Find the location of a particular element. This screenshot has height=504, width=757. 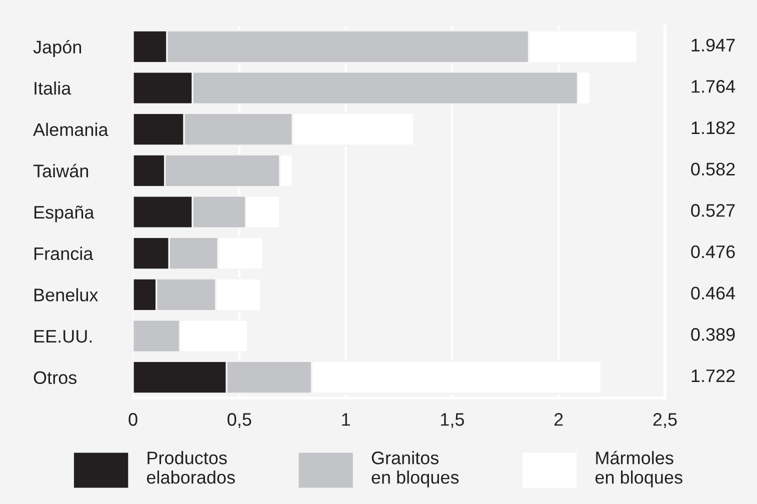

text: 0.464 is located at coordinates (713, 293).